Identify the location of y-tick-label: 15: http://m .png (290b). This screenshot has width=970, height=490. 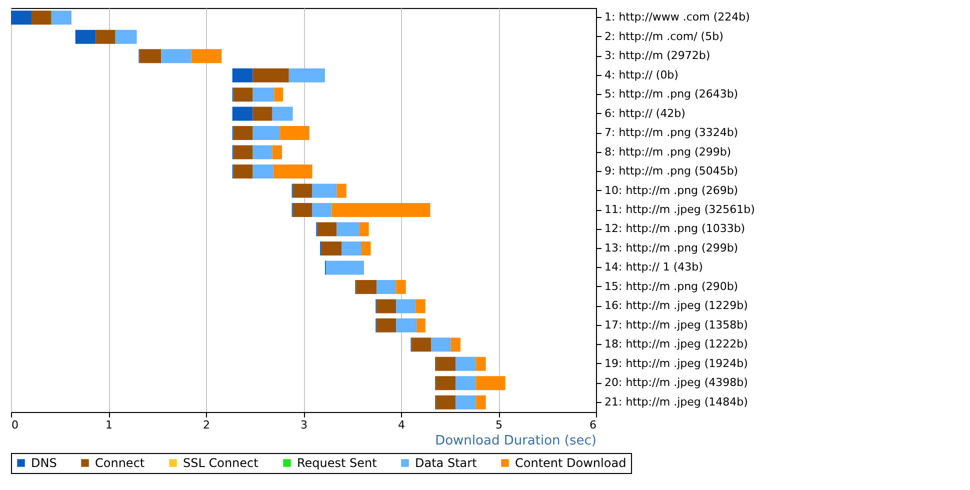
(671, 286).